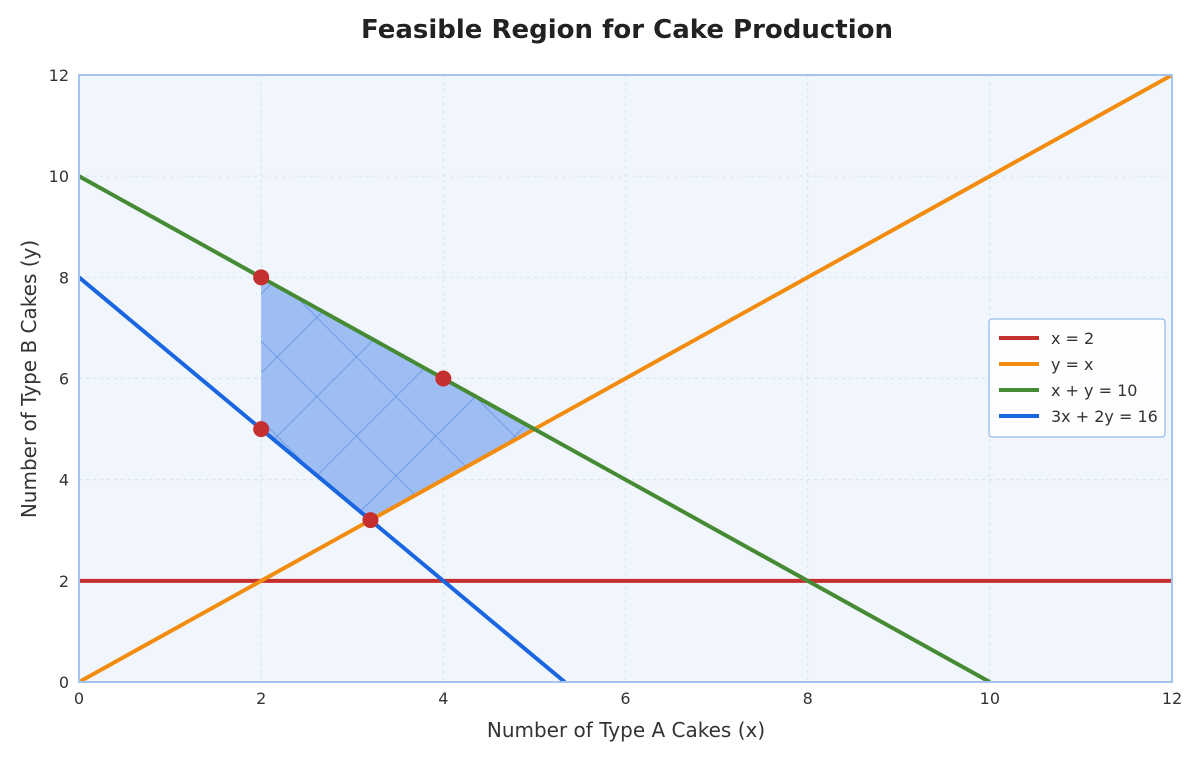 The width and height of the screenshot is (1200, 760). What do you see at coordinates (443, 698) in the screenshot?
I see `x-tick-label: 4` at bounding box center [443, 698].